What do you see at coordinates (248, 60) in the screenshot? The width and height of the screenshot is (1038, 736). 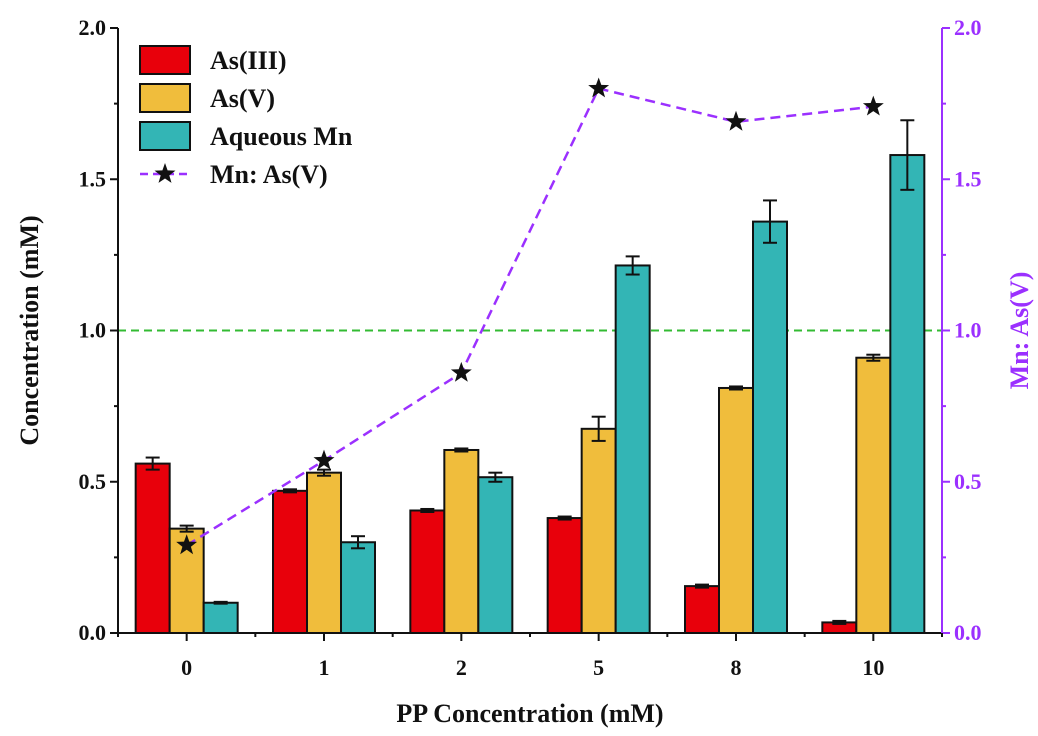 I see `legend-label: As(III)` at bounding box center [248, 60].